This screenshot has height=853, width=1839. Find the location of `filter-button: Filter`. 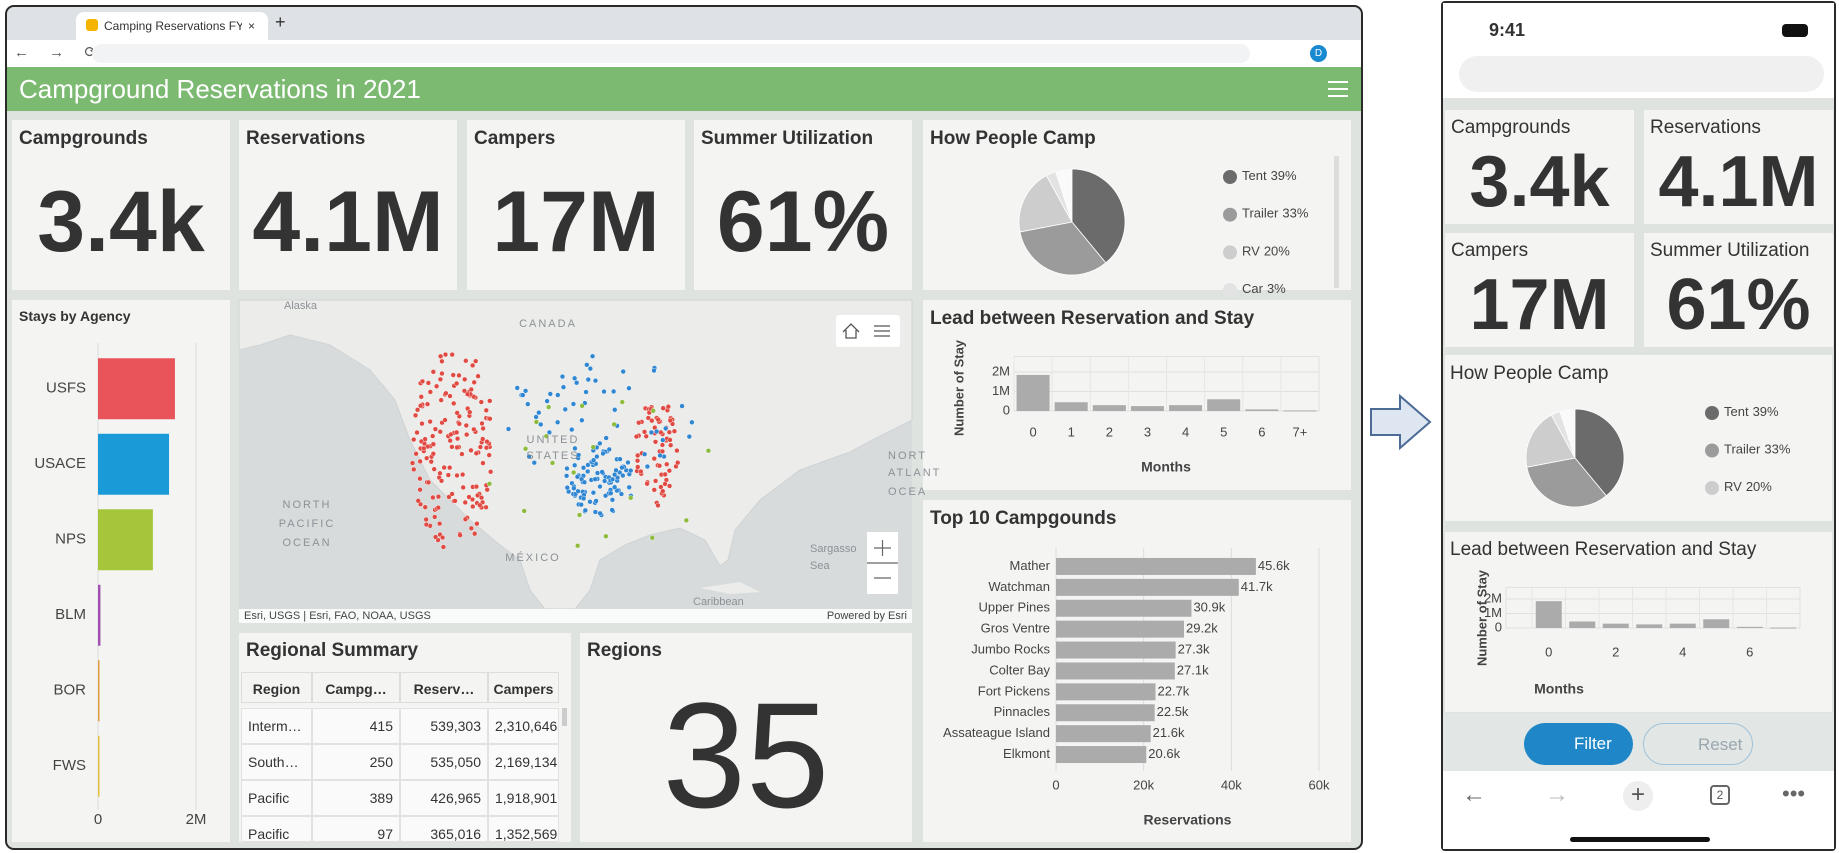

filter-button: Filter is located at coordinates (1578, 744).